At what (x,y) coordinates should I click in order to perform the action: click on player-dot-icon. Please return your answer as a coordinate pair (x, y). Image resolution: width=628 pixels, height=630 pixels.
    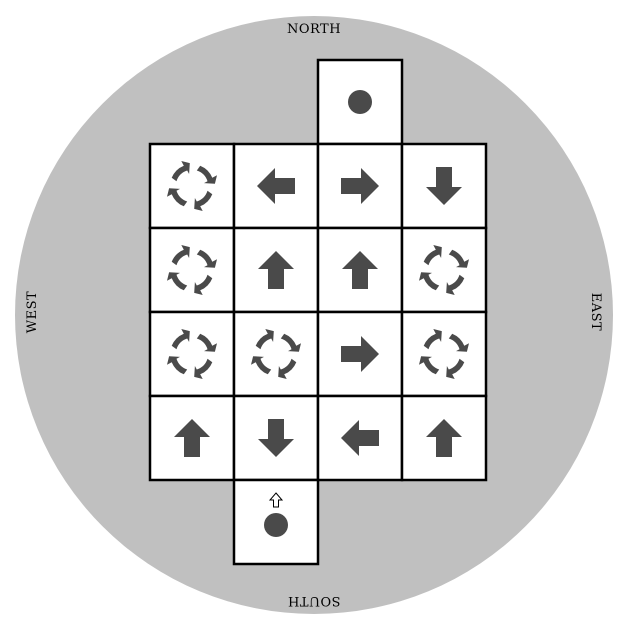
    Looking at the image, I should click on (276, 525).